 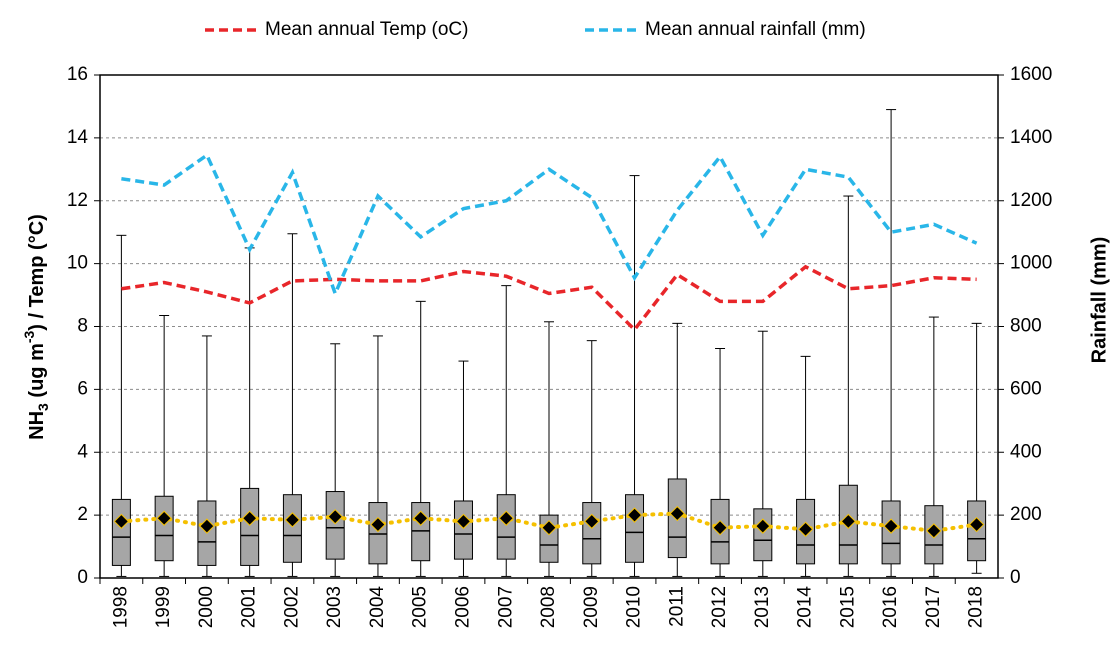 What do you see at coordinates (1031, 200) in the screenshot?
I see `y2-tick-label: 1200` at bounding box center [1031, 200].